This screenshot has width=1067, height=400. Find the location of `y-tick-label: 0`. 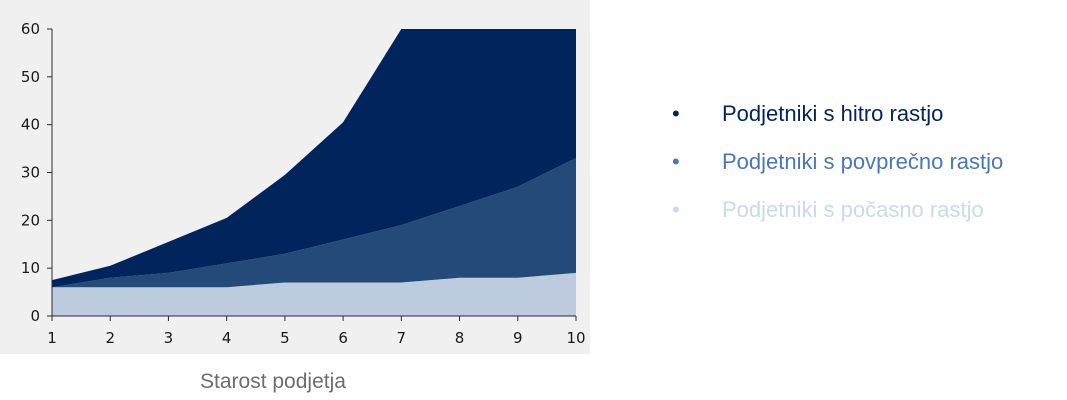

y-tick-label: 0 is located at coordinates (35, 316).